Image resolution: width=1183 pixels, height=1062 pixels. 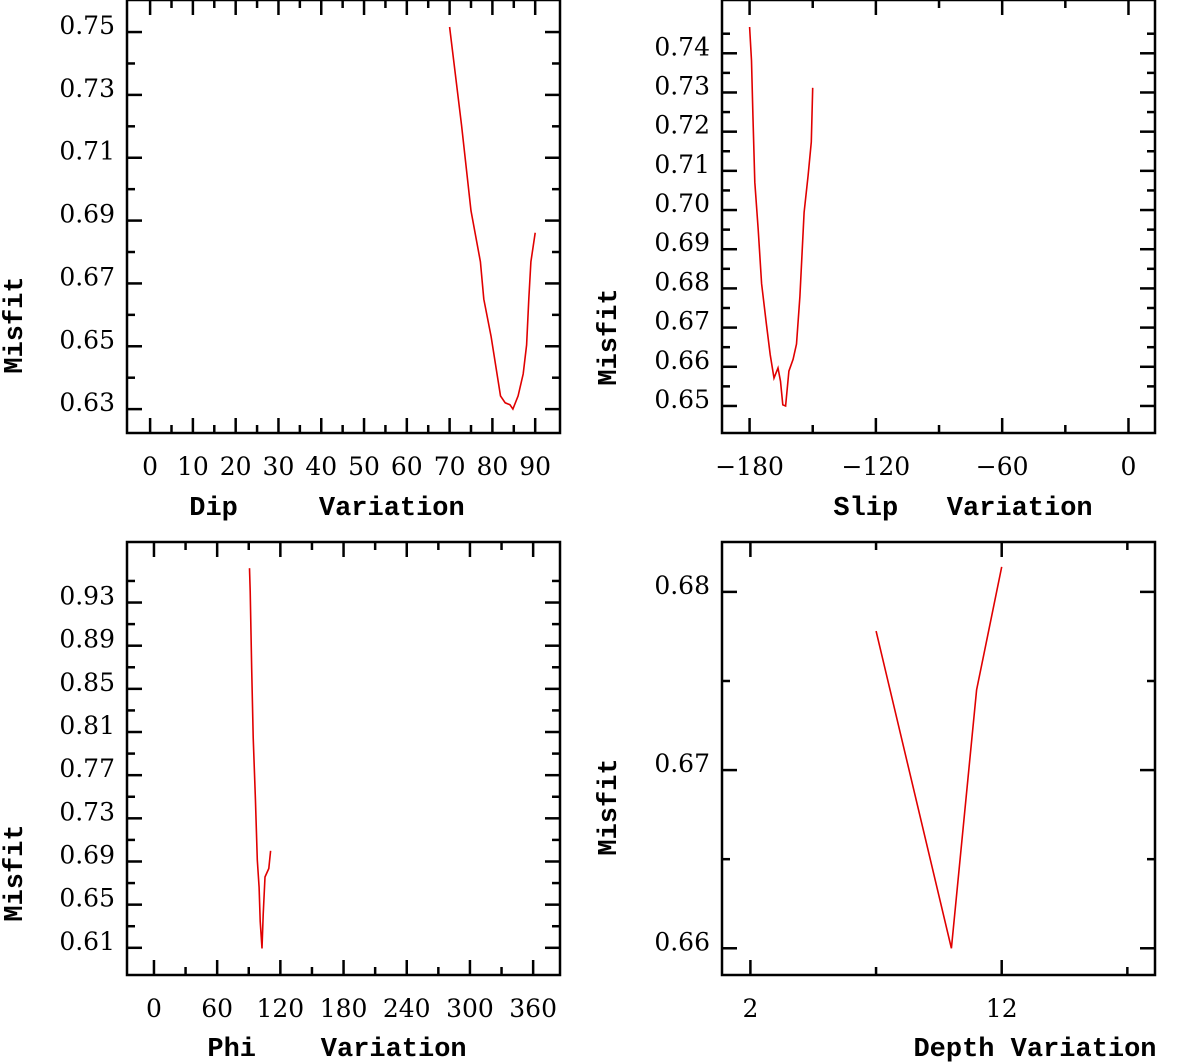 I want to click on x-axis-label: Dip Variation, so click(x=326, y=509).